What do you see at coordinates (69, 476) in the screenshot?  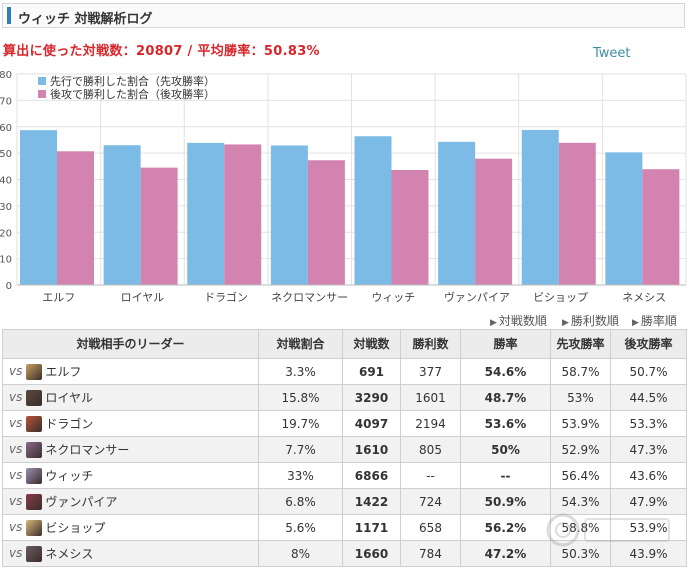 I see `leader-name: ウィッチ` at bounding box center [69, 476].